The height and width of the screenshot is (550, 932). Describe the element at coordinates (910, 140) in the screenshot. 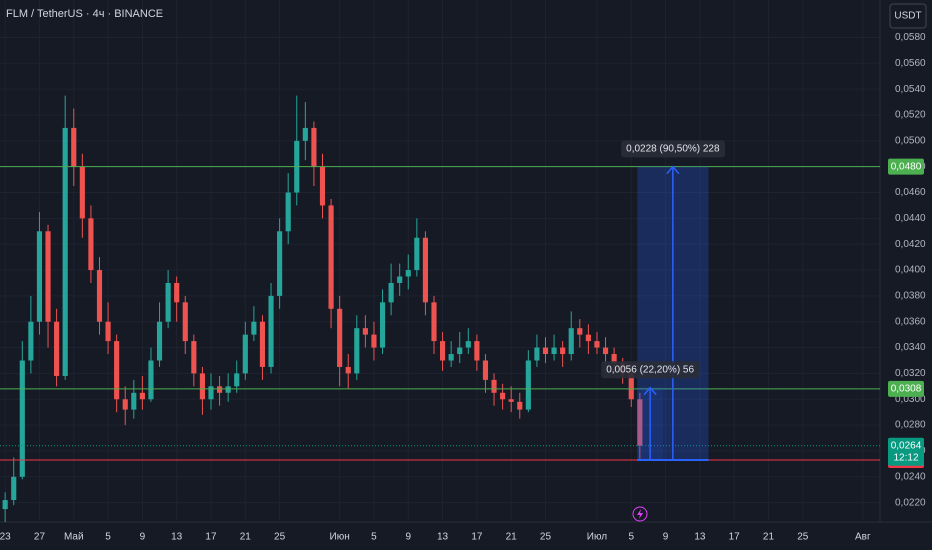

I see `y-tick-label: 0,0500` at that location.